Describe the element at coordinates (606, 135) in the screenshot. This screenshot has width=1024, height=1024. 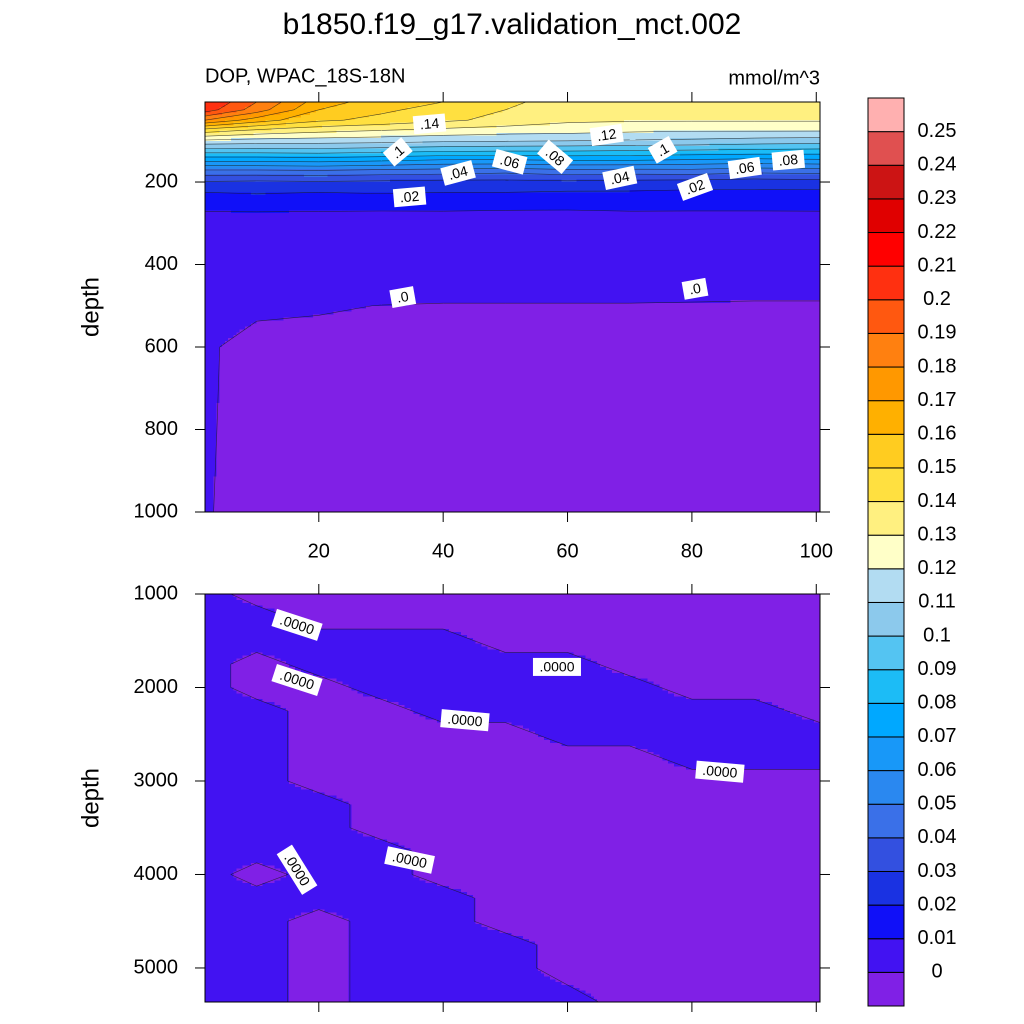
I see `contour-label-box` at that location.